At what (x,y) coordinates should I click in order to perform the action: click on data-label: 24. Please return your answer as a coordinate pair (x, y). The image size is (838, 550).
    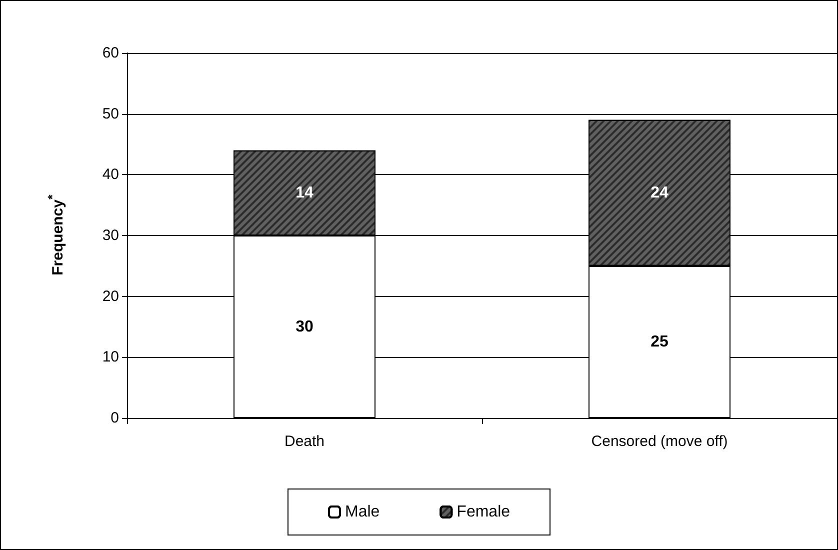
    Looking at the image, I should click on (659, 193).